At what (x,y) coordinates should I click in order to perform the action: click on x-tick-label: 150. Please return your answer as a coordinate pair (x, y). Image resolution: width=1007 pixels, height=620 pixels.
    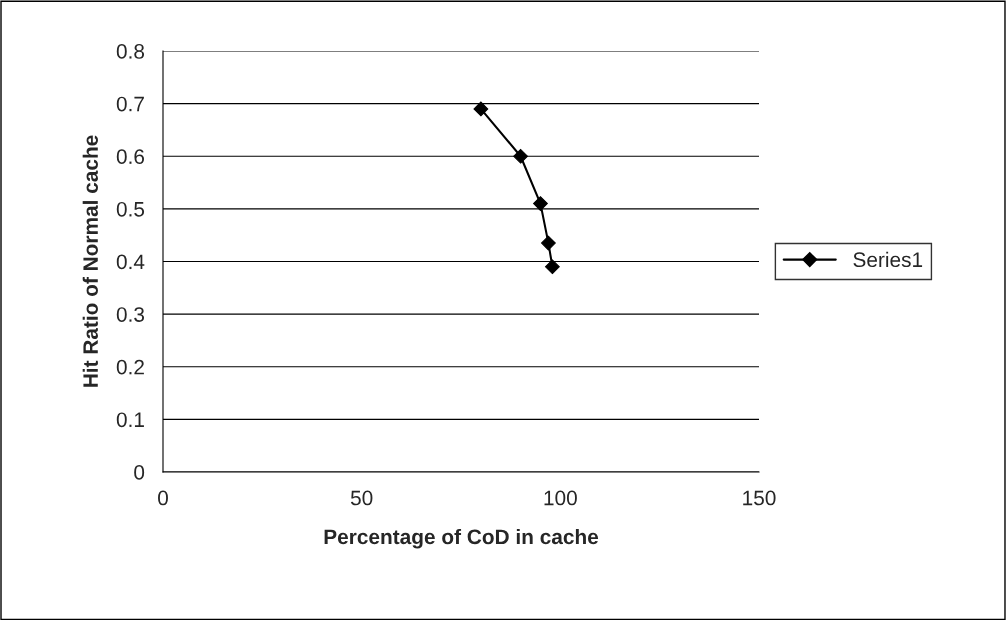
    Looking at the image, I should click on (759, 498).